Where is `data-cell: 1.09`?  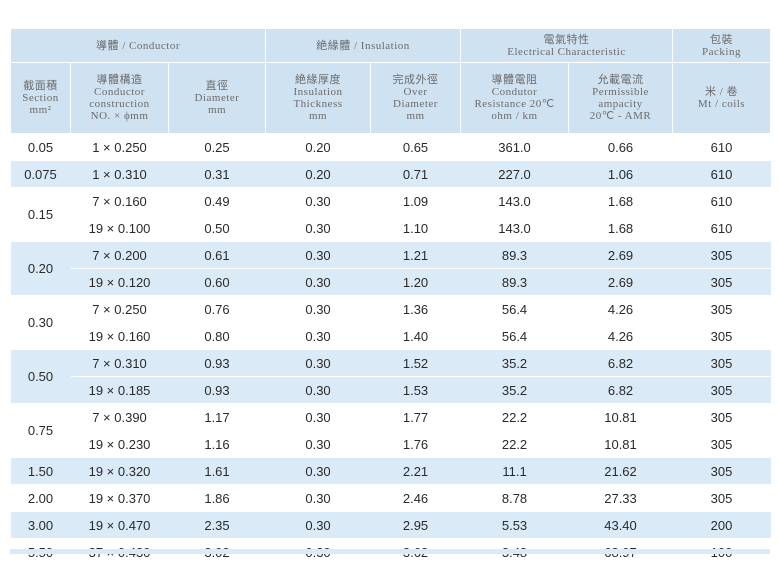 data-cell: 1.09 is located at coordinates (415, 201).